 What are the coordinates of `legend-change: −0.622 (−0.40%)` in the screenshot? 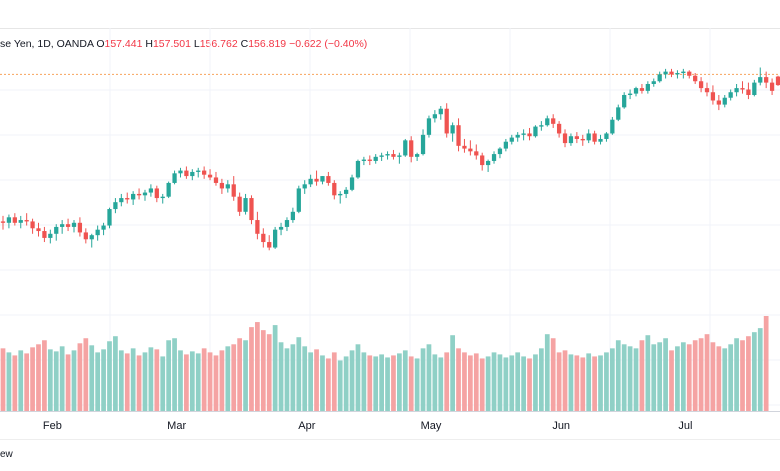 It's located at (328, 44).